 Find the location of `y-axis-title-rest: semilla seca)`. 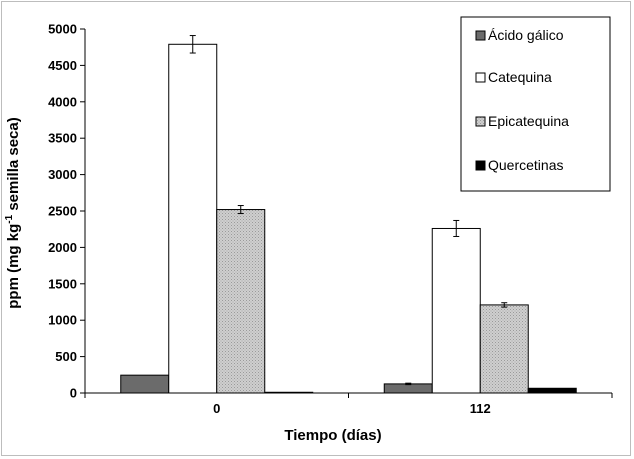

y-axis-title-rest: semilla seca) is located at coordinates (13, 166).